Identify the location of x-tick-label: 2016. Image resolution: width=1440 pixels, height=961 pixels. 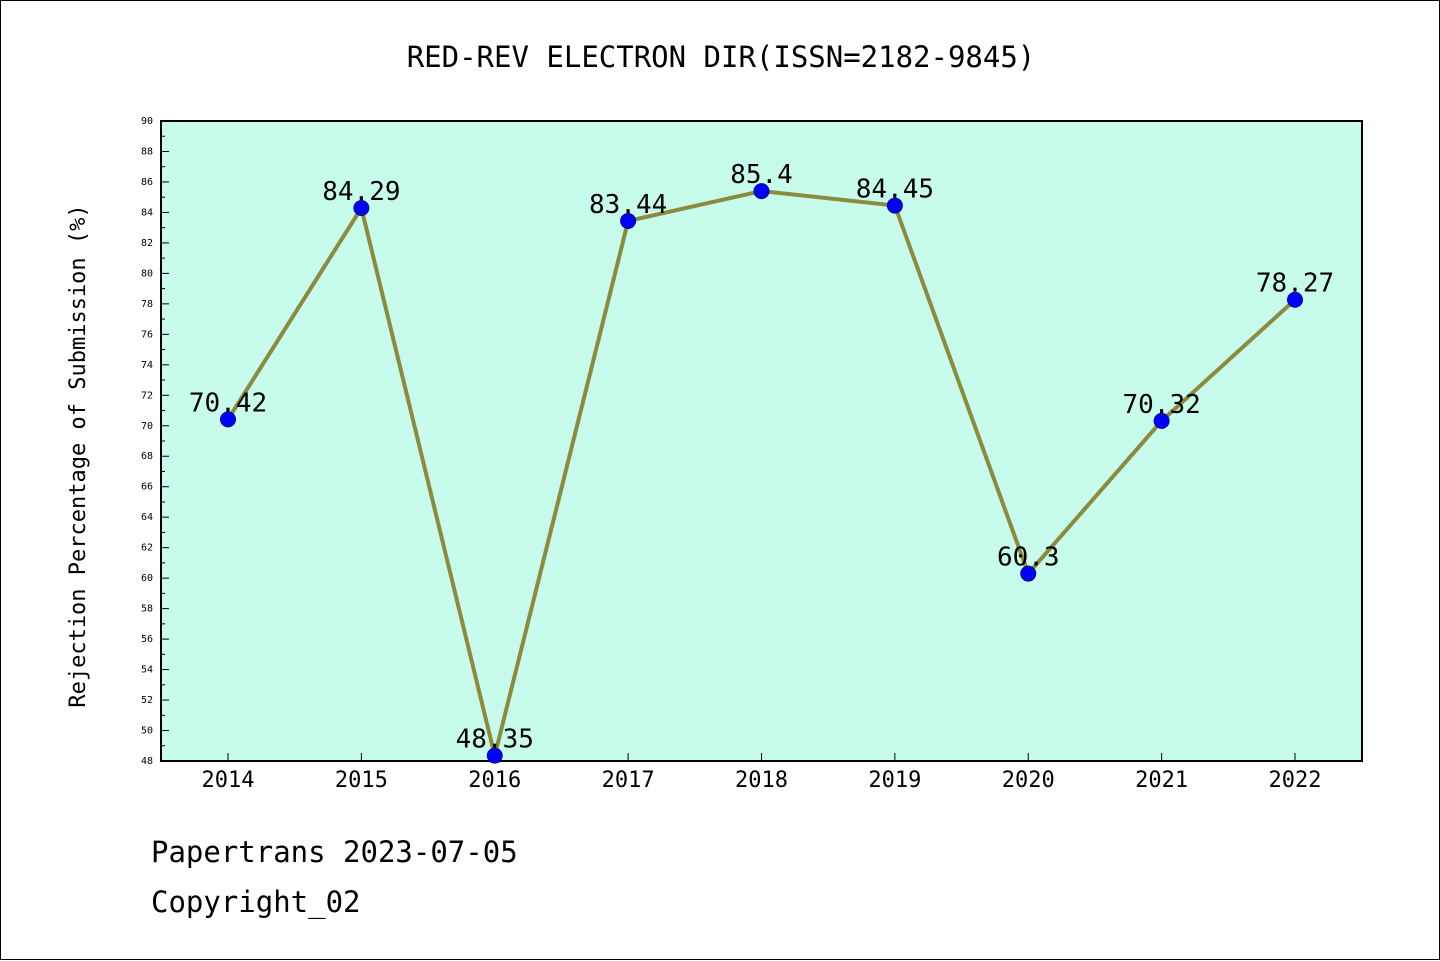
(494, 780).